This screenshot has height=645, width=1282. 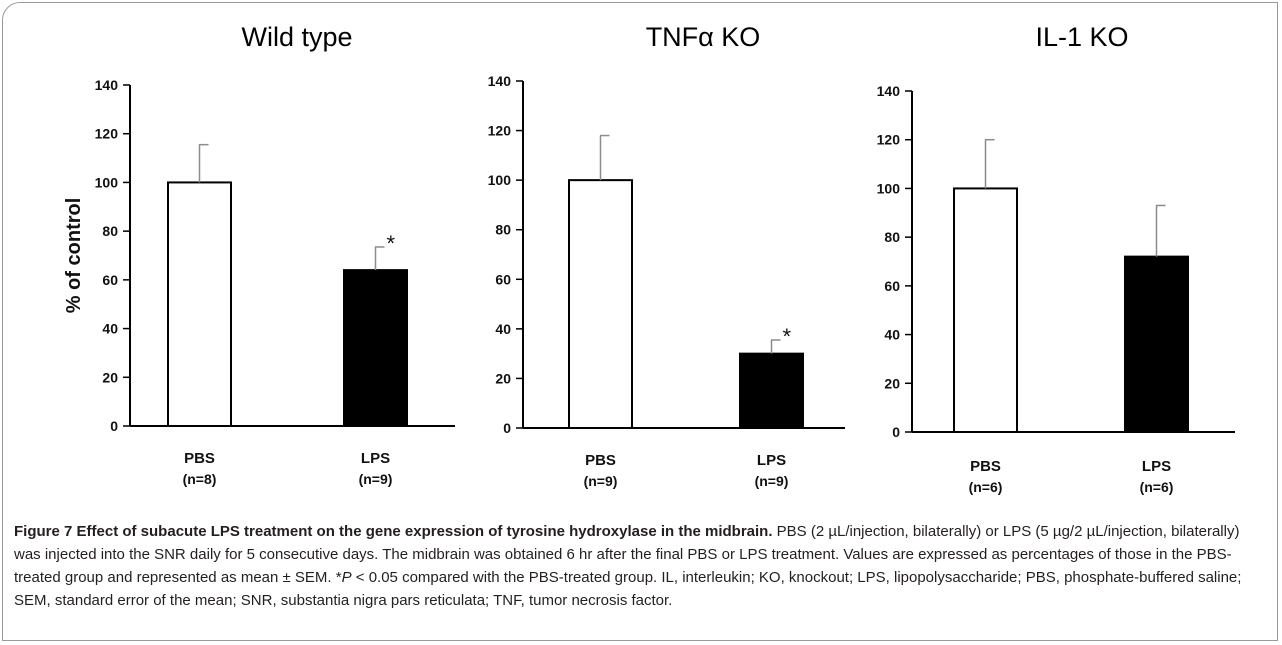 I want to click on panel-title-2: TNFα KO, so click(x=703, y=37).